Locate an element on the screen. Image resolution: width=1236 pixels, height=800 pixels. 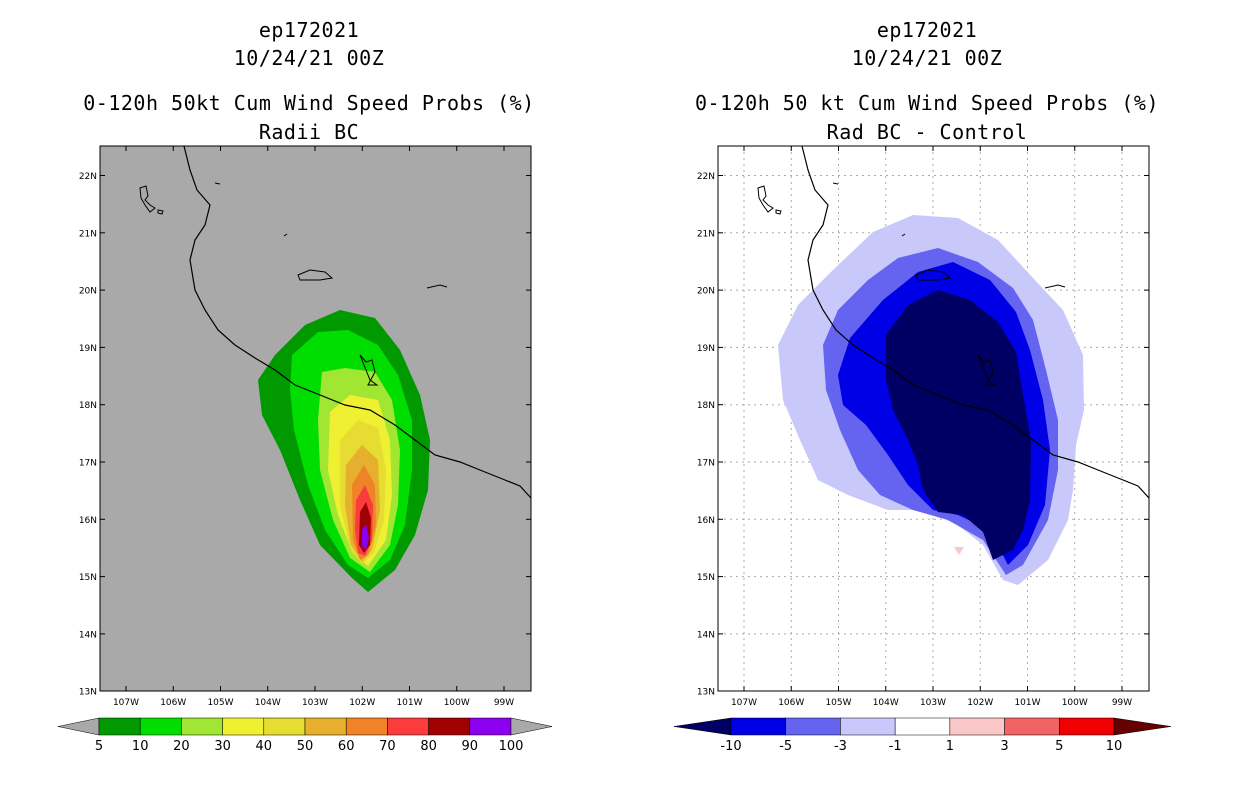
right-storm-id: ep172021 is located at coordinates (927, 30).